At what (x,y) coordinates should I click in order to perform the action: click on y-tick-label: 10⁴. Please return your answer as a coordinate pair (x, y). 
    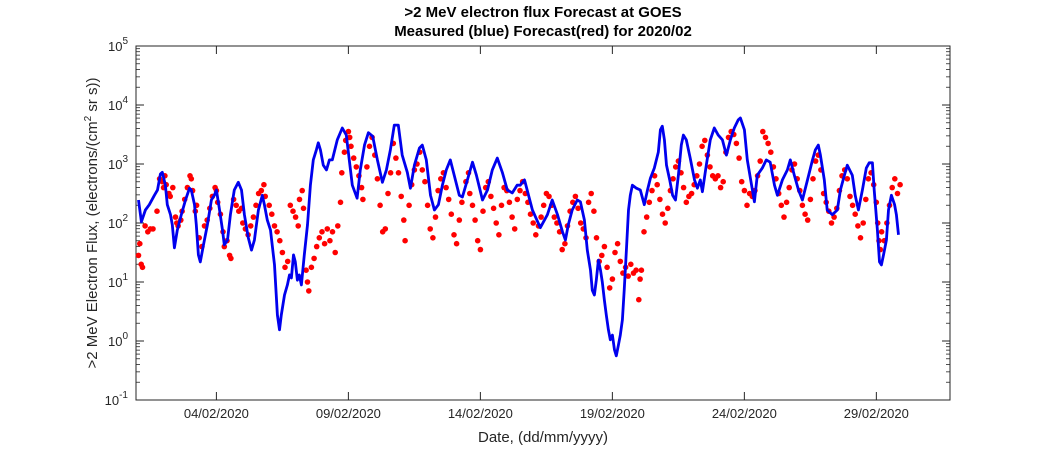
    Looking at the image, I should click on (118, 104).